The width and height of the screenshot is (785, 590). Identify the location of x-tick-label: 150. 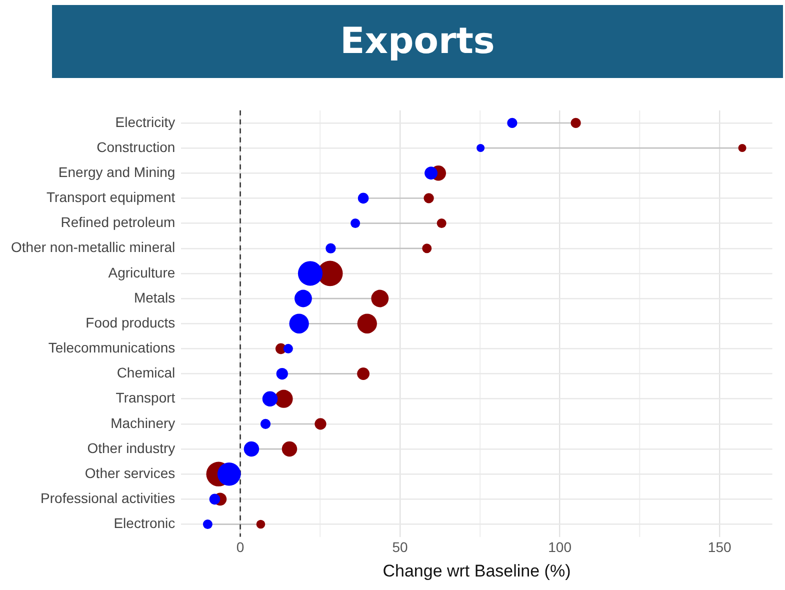
(720, 547).